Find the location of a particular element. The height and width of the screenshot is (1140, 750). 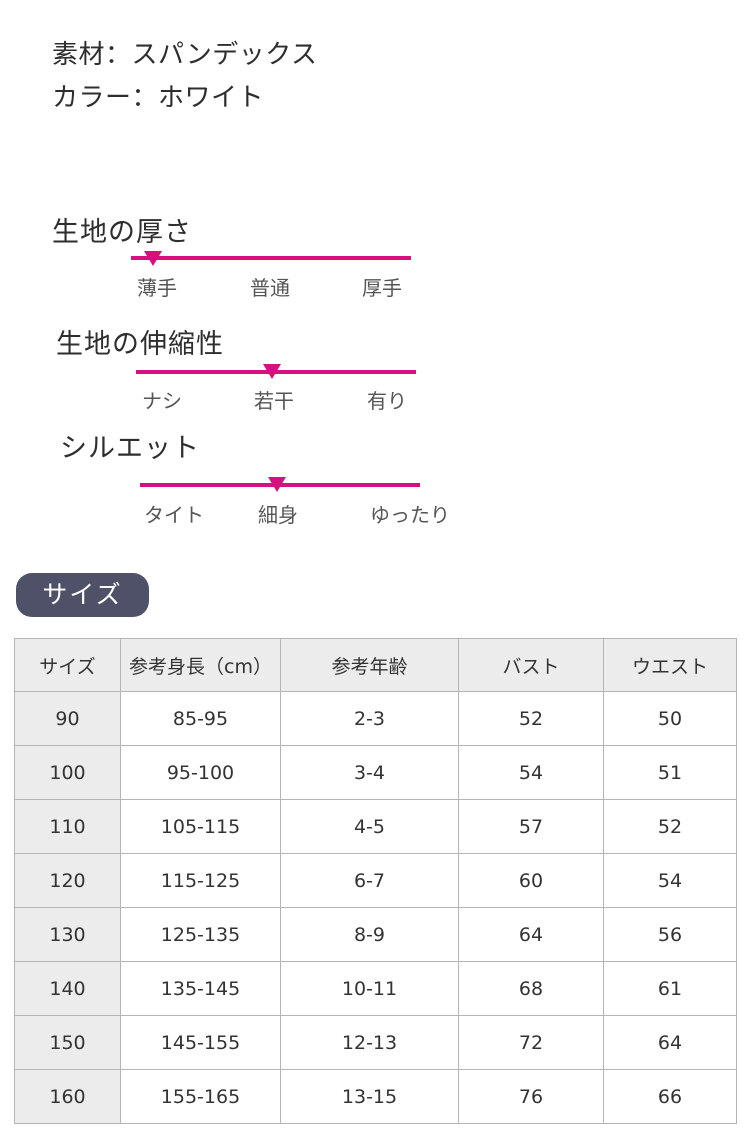

cell-age: 2-3 is located at coordinates (369, 718).